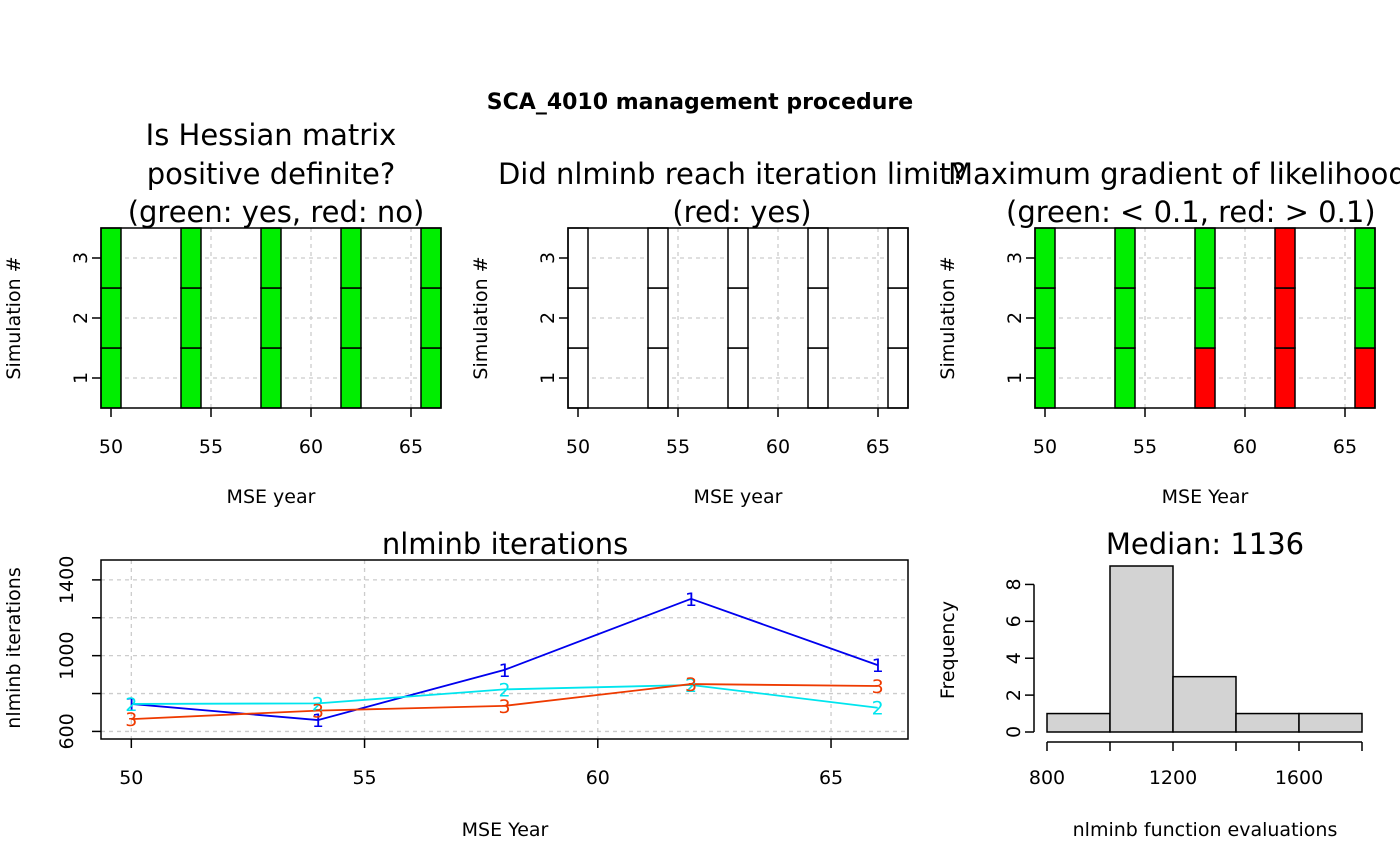  Describe the element at coordinates (1299, 778) in the screenshot. I see `histogram-x-tick-label-1600: 1600` at that location.